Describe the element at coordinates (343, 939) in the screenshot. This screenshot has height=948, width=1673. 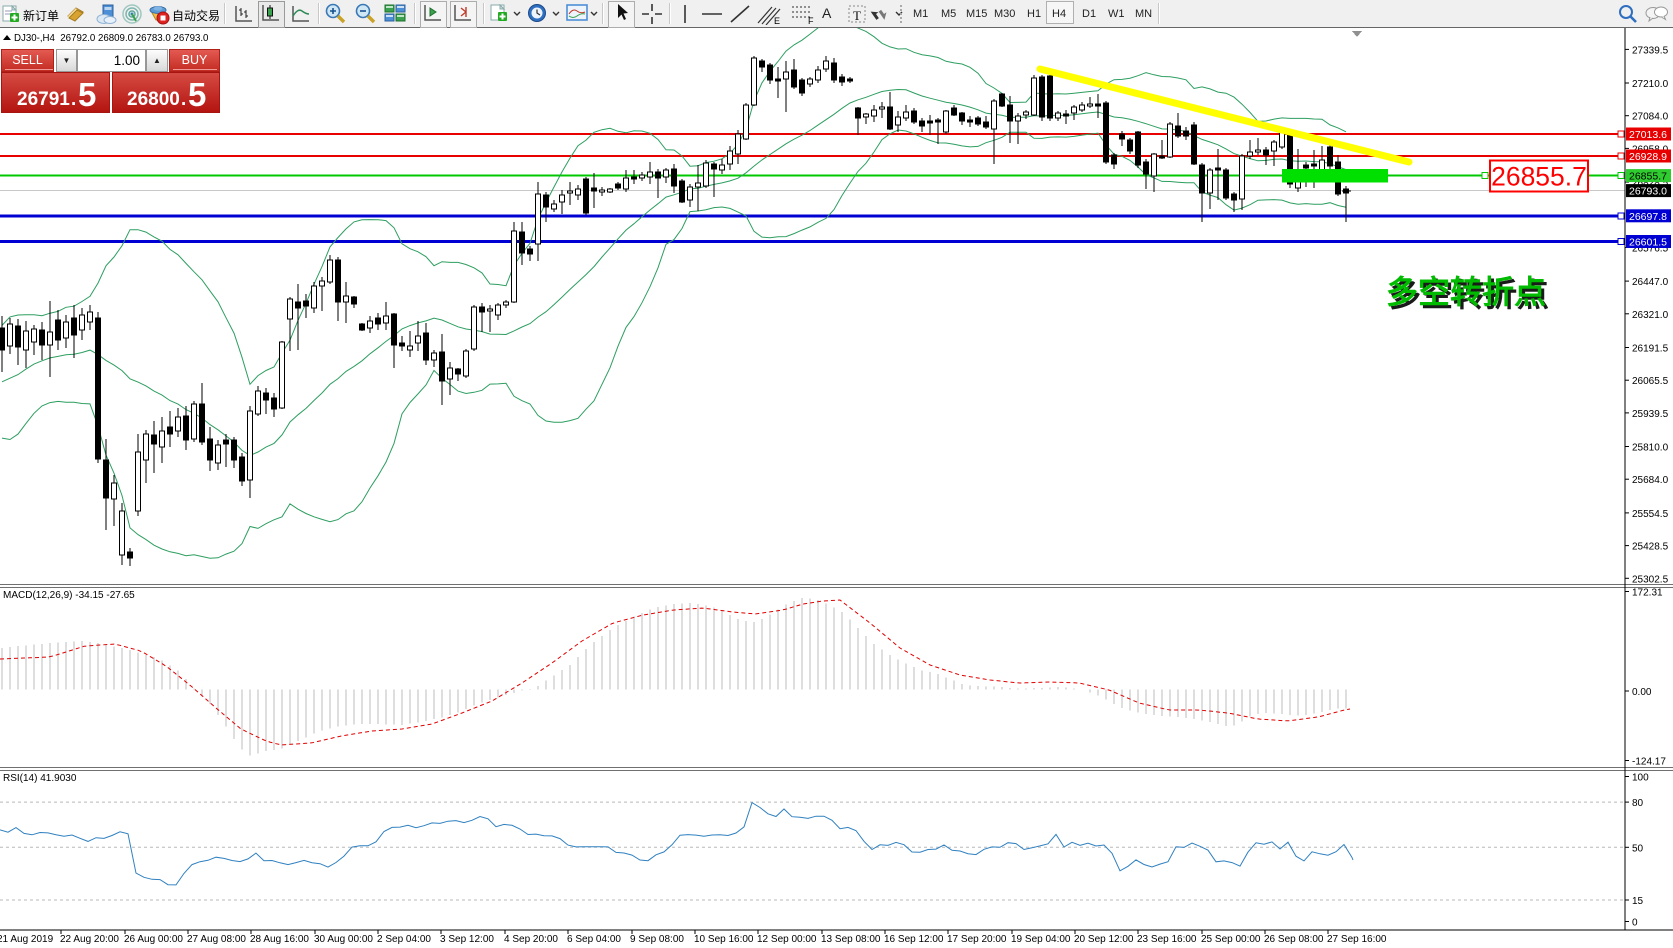
I see `svg-text: 30 Aug 00:00` at that location.